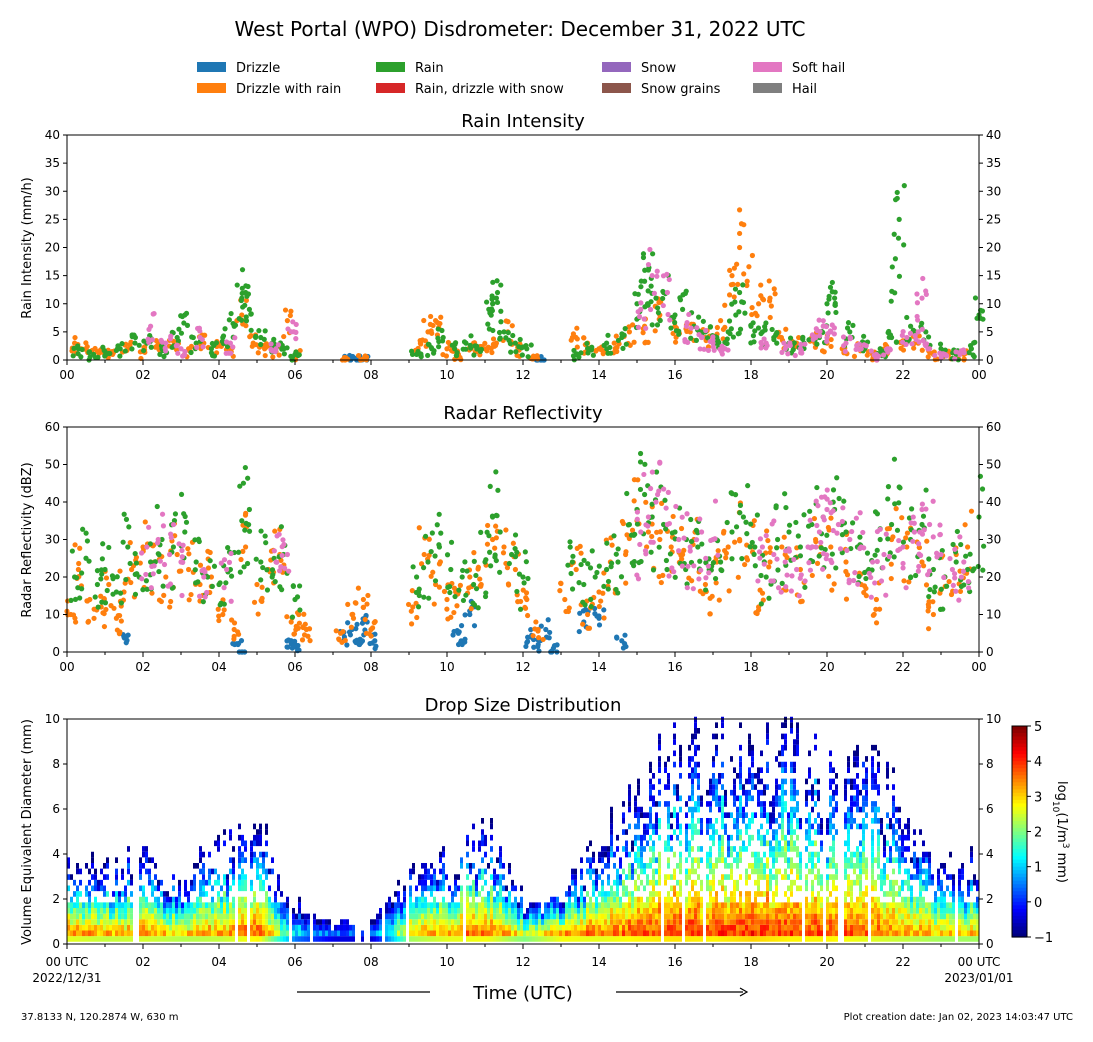  I want to click on y-tick-label: 15, so click(52, 276).